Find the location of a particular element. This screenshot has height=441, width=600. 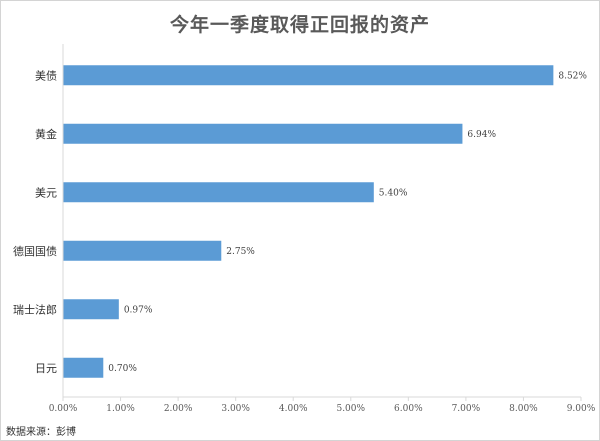

x-tick-label: 3.00% is located at coordinates (235, 409).